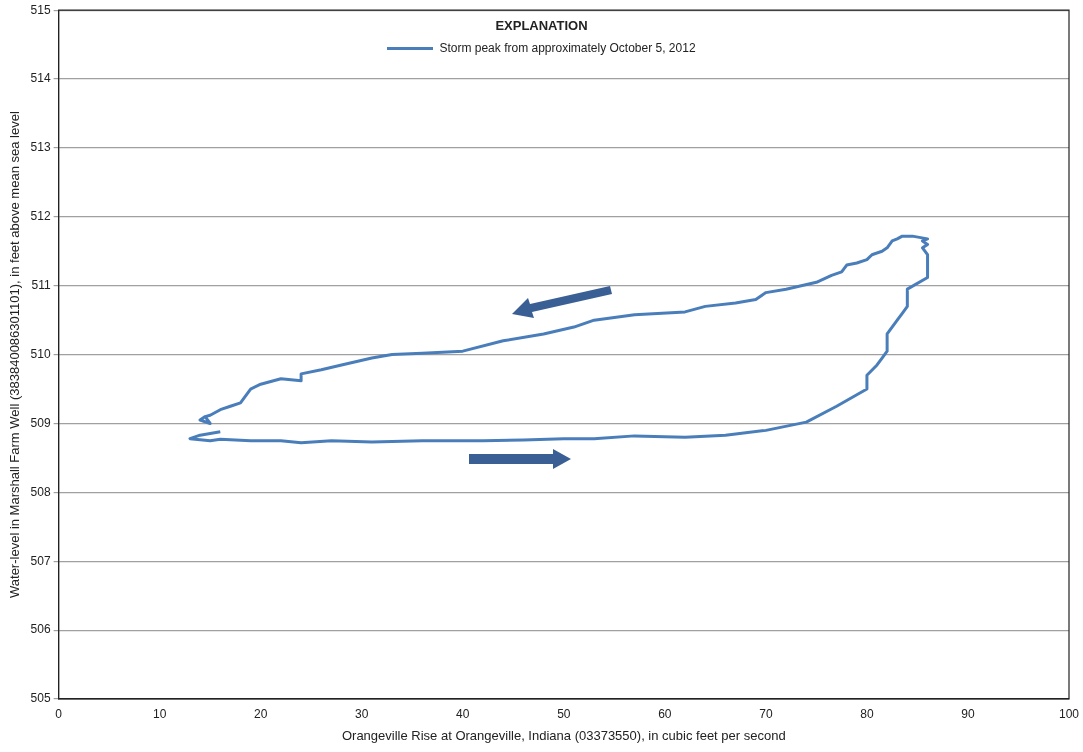 The height and width of the screenshot is (752, 1083). I want to click on y-tick-label: 505, so click(40, 698).